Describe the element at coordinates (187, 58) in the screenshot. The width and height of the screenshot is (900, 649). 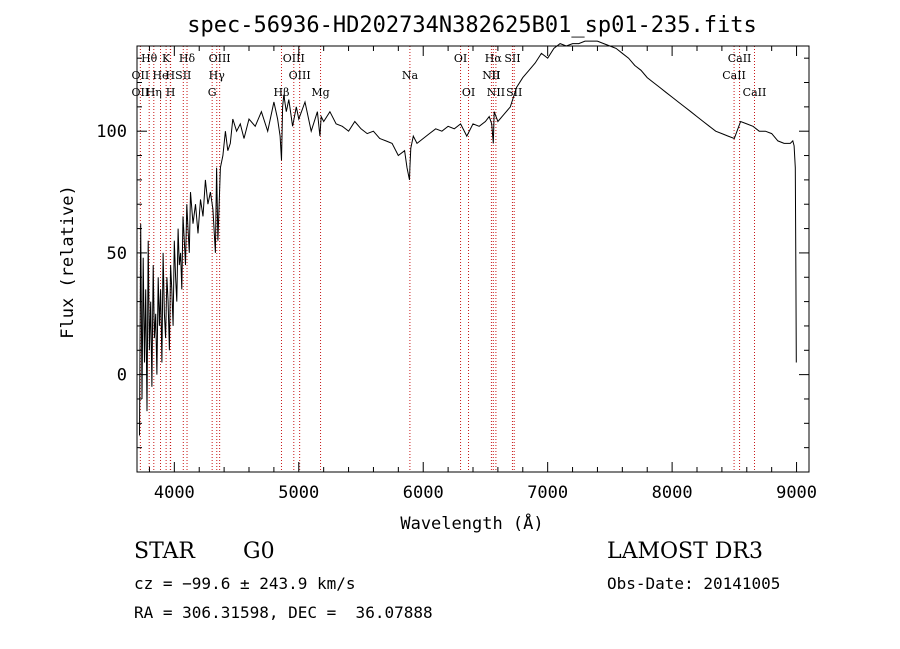
I see `line-marker-label: Hδ` at that location.